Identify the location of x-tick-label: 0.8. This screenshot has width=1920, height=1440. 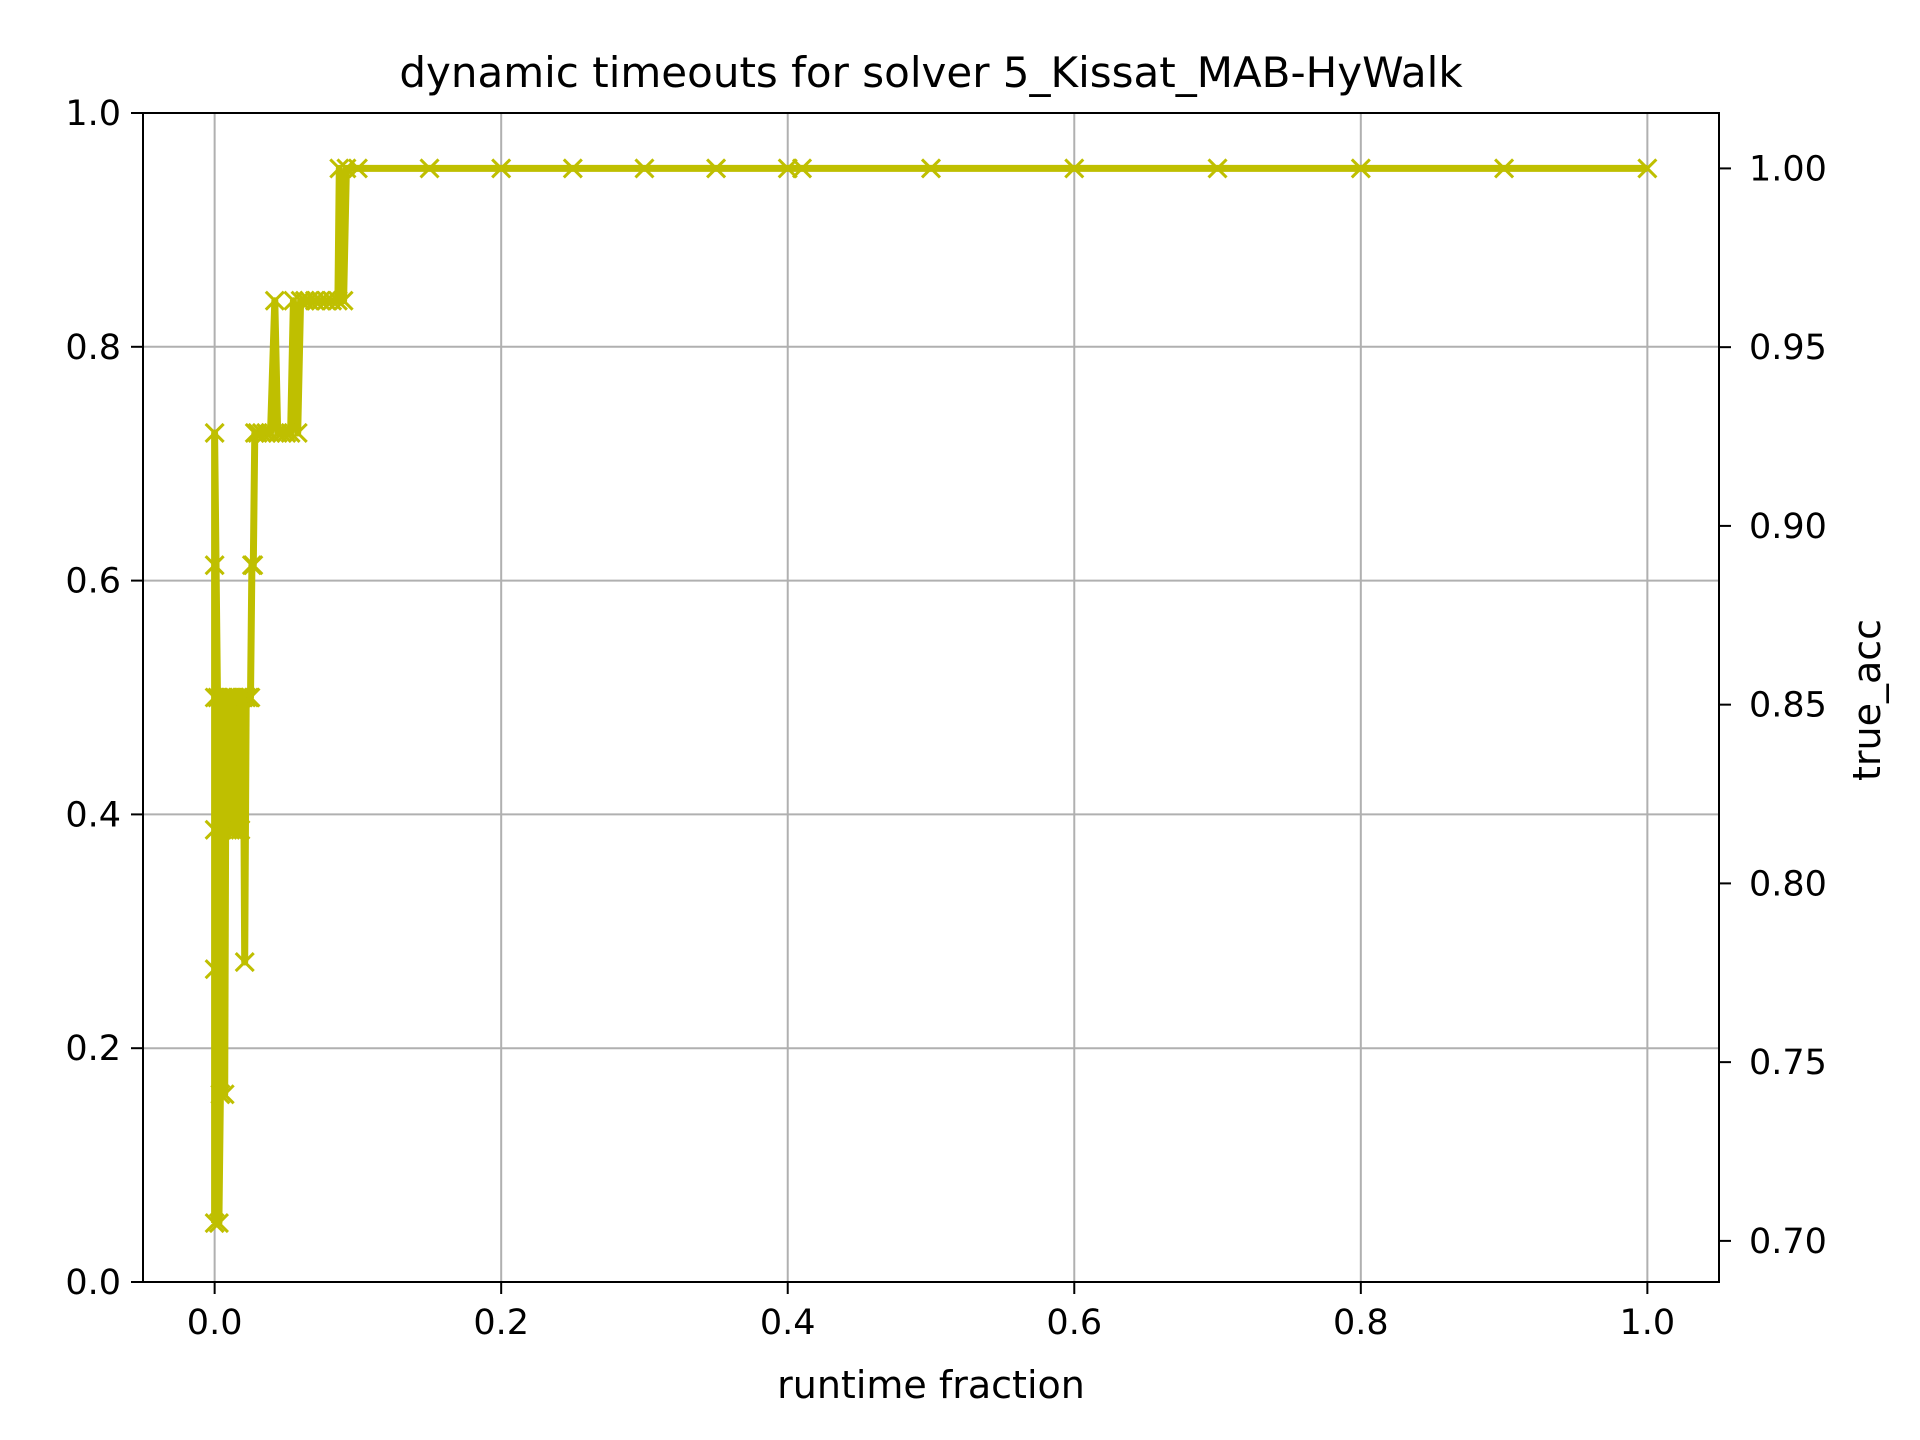
(1361, 1323).